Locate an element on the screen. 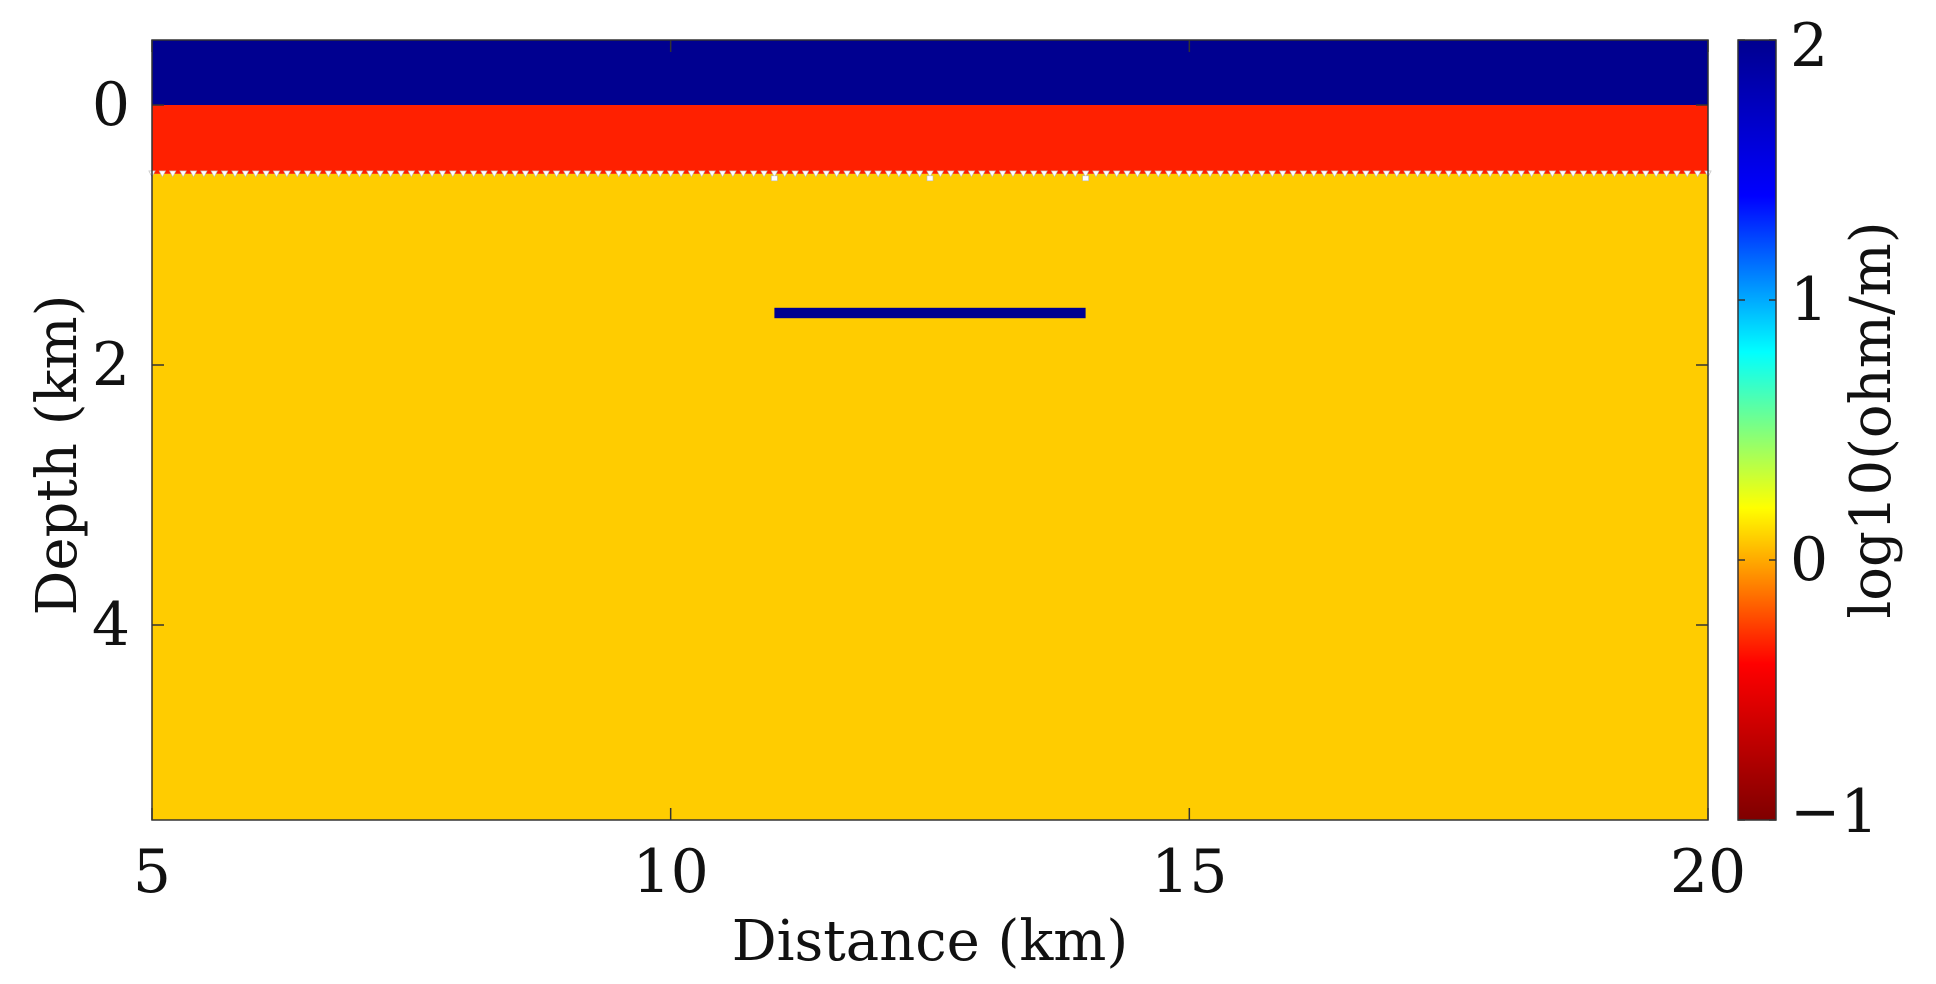 This screenshot has height=984, width=1936. x-tick-label: 20 is located at coordinates (1708, 872).